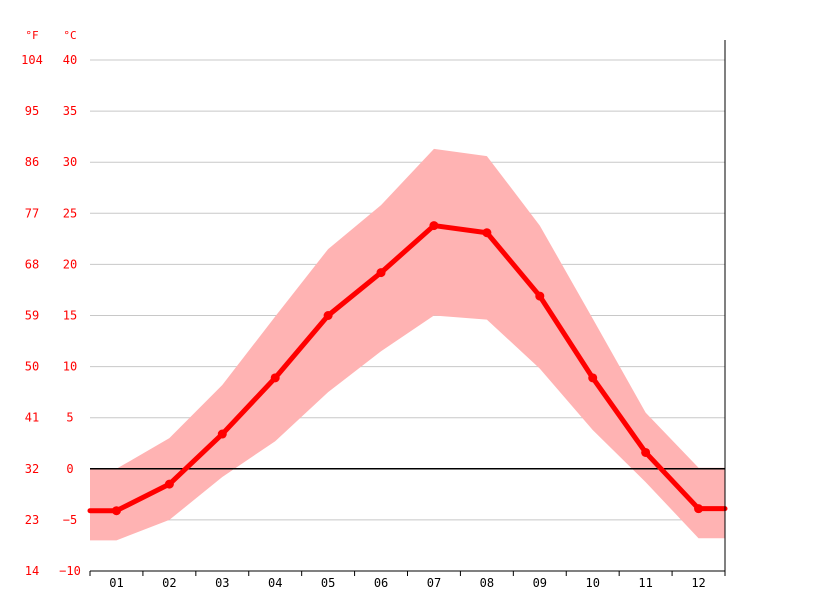 This screenshot has width=815, height=611. I want to click on x-tick-label: 03, so click(222, 583).